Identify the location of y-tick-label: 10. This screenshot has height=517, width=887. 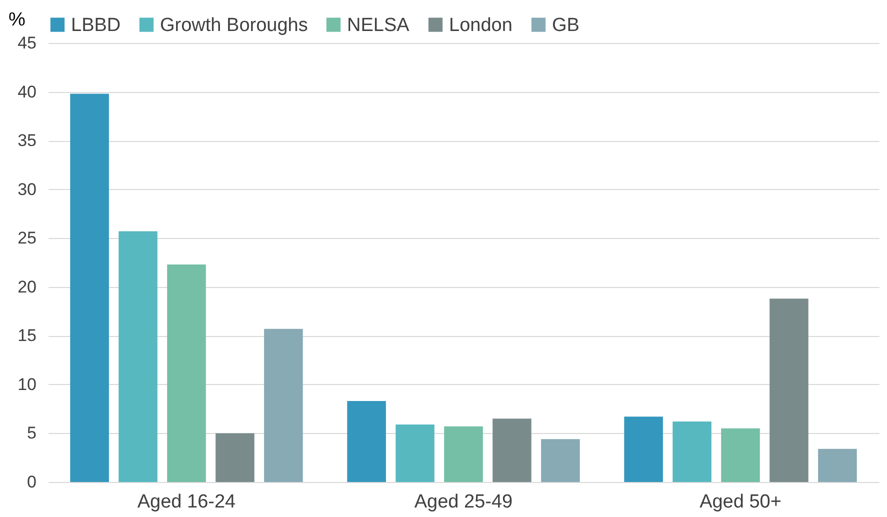
(27, 384).